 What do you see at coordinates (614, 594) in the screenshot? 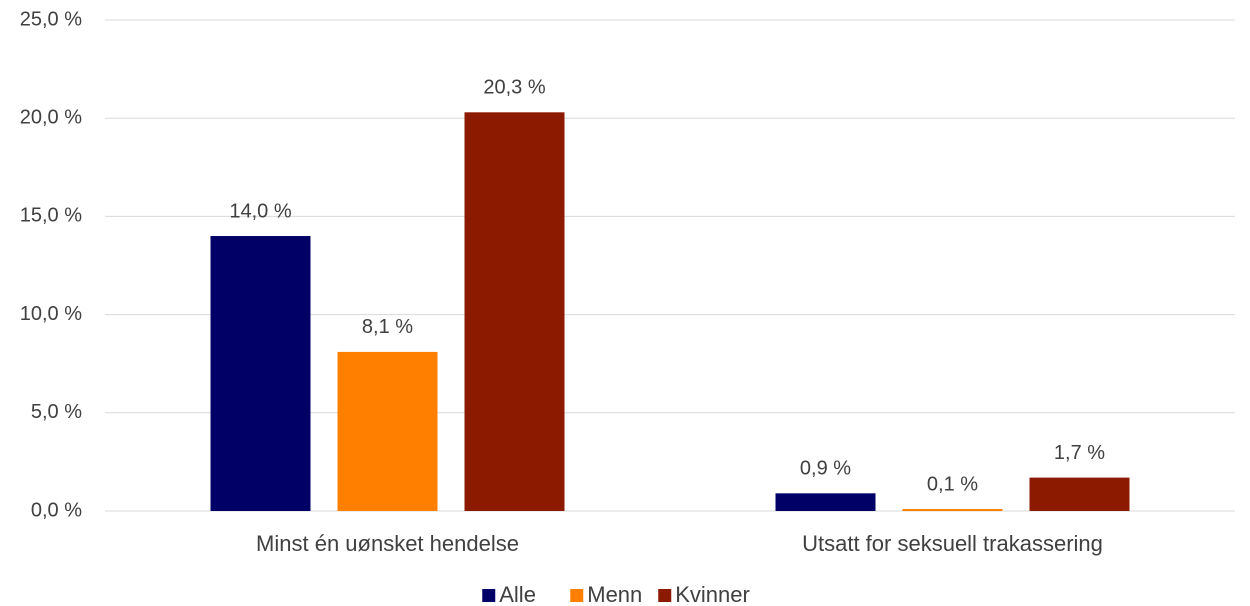
I see `legend-label: Menn` at bounding box center [614, 594].